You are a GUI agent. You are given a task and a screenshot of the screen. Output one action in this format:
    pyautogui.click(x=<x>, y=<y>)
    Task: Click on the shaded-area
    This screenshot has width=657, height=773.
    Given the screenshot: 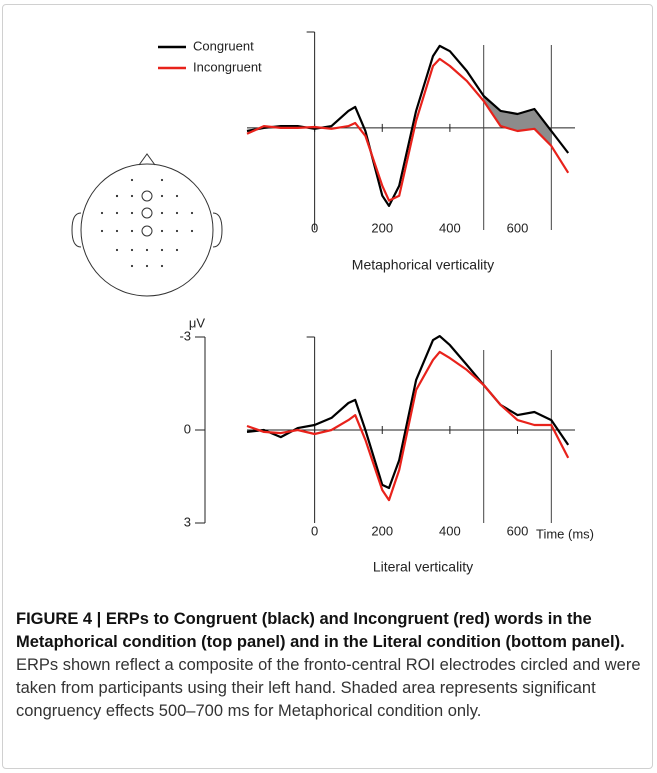 What is the action you would take?
    pyautogui.click(x=517, y=121)
    